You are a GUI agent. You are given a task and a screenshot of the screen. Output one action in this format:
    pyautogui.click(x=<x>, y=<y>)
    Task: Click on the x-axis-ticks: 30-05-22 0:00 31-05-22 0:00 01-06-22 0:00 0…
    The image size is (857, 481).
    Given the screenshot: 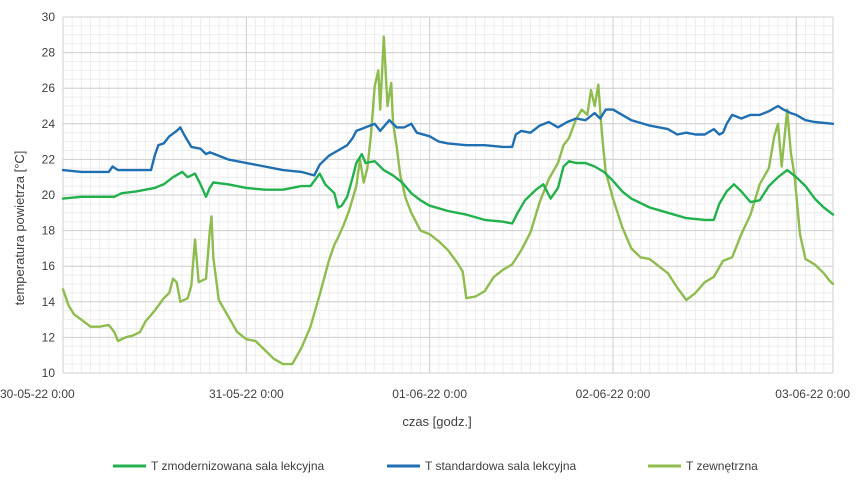 What is the action you would take?
    pyautogui.click(x=425, y=394)
    